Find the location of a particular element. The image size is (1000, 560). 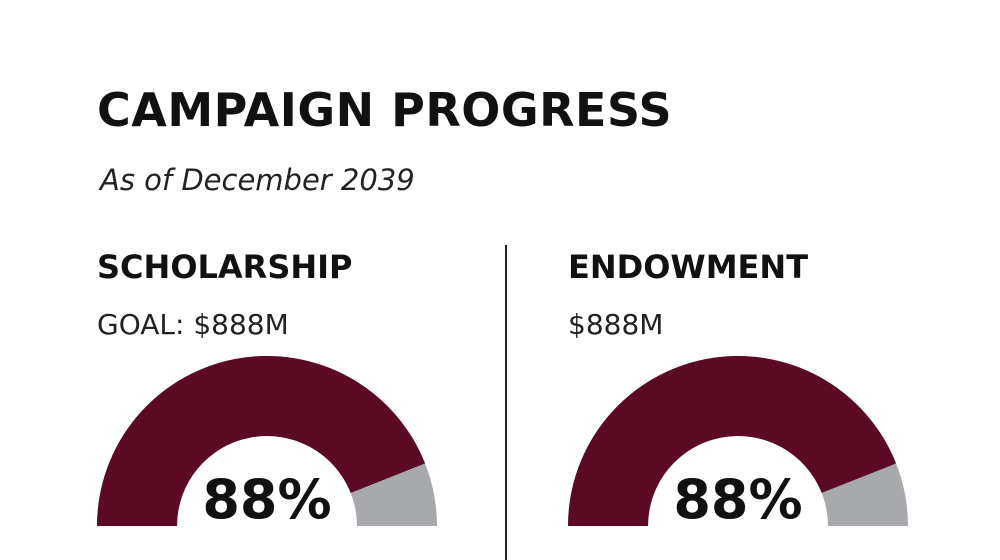

gauge-subtitle: $888M is located at coordinates (615, 324).